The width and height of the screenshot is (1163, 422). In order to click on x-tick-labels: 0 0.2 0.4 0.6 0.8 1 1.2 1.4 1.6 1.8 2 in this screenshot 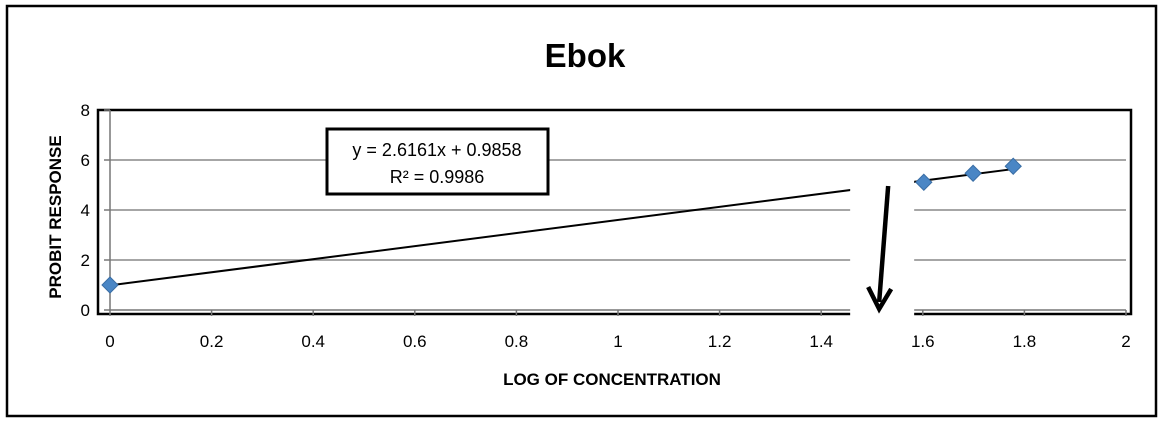, I will do `click(618, 330)`.